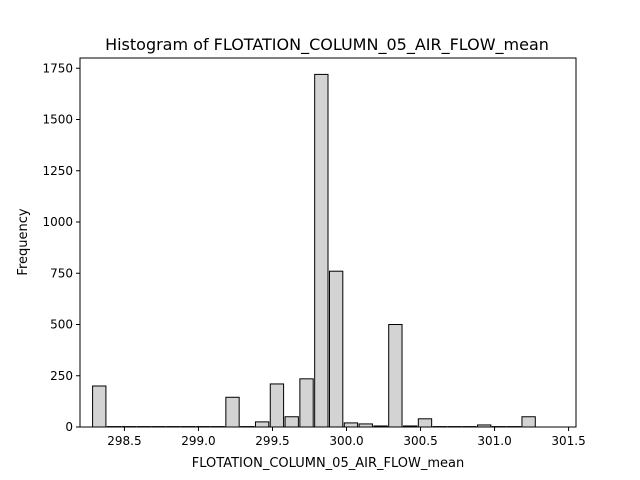  What do you see at coordinates (57, 120) in the screenshot?
I see `y-tick-label: 1500` at bounding box center [57, 120].